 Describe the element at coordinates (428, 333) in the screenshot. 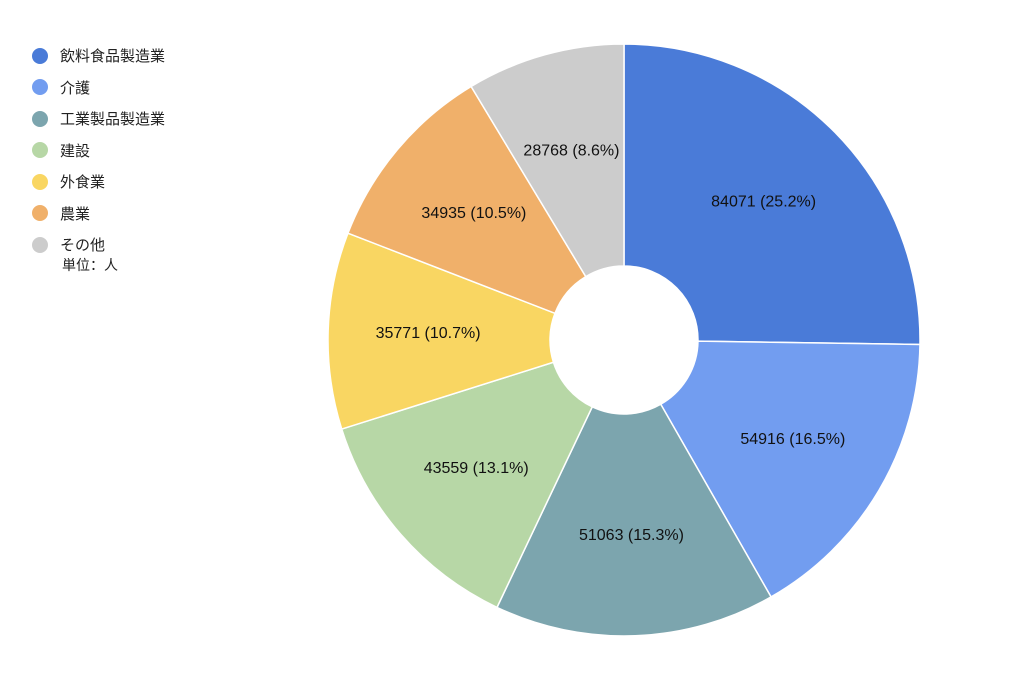

I see `slice-label-4: 35771 (10.7%)` at that location.